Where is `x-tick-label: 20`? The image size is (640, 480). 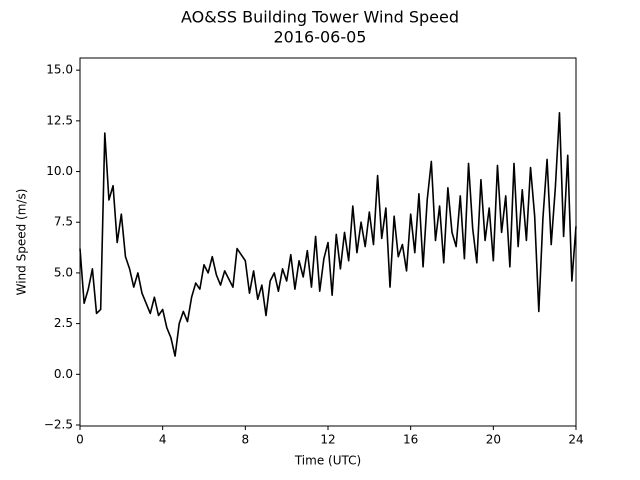 x-tick-label: 20 is located at coordinates (493, 440).